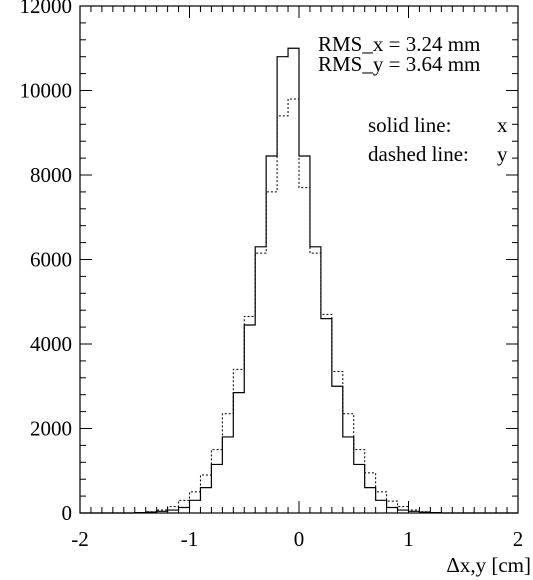 This screenshot has height=580, width=533. I want to click on solid-line-legend-value: x, so click(502, 125).